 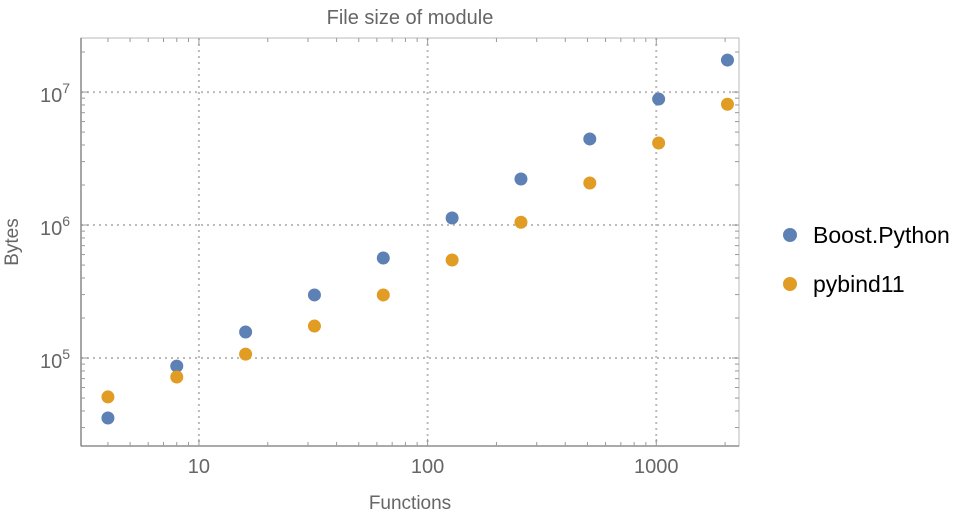 I want to click on y-tick-labels: 10⁵ 10⁶ 10⁷, so click(x=55, y=226).